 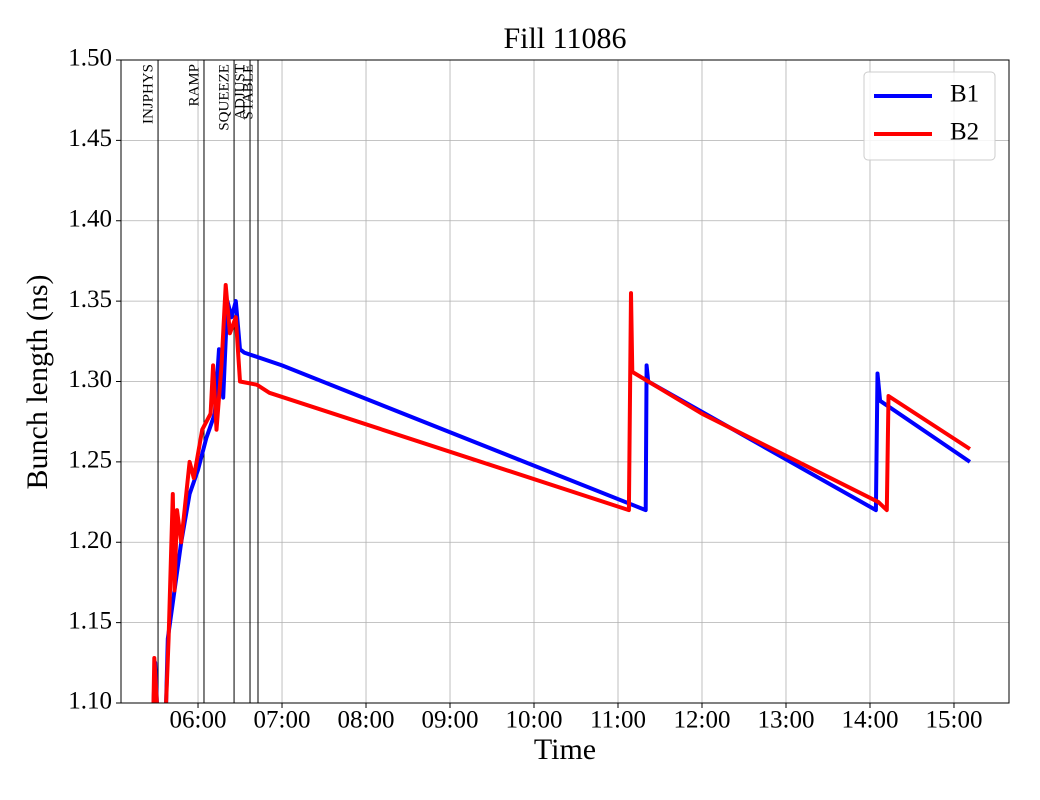 I want to click on y-tick-label: 1.30, so click(x=90, y=379).